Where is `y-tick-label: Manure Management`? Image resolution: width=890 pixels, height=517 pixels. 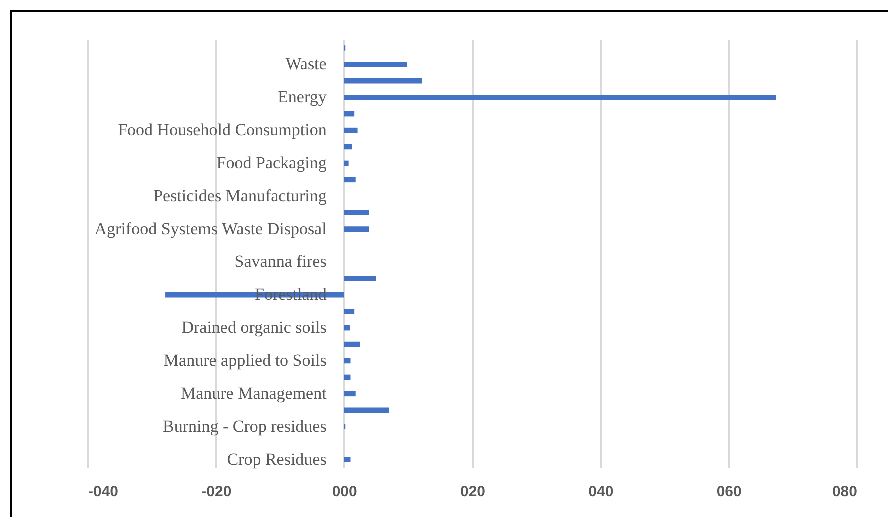
y-tick-label: Manure Management is located at coordinates (254, 393).